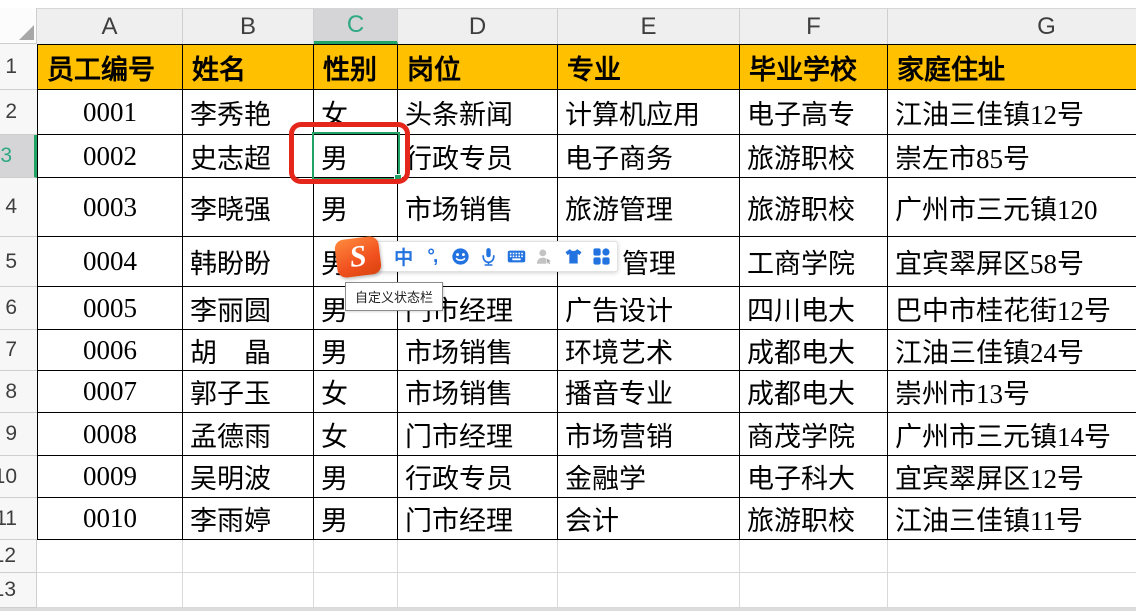 The height and width of the screenshot is (611, 1136). Describe the element at coordinates (248, 207) in the screenshot. I see `cell-B4: 李晓强` at that location.